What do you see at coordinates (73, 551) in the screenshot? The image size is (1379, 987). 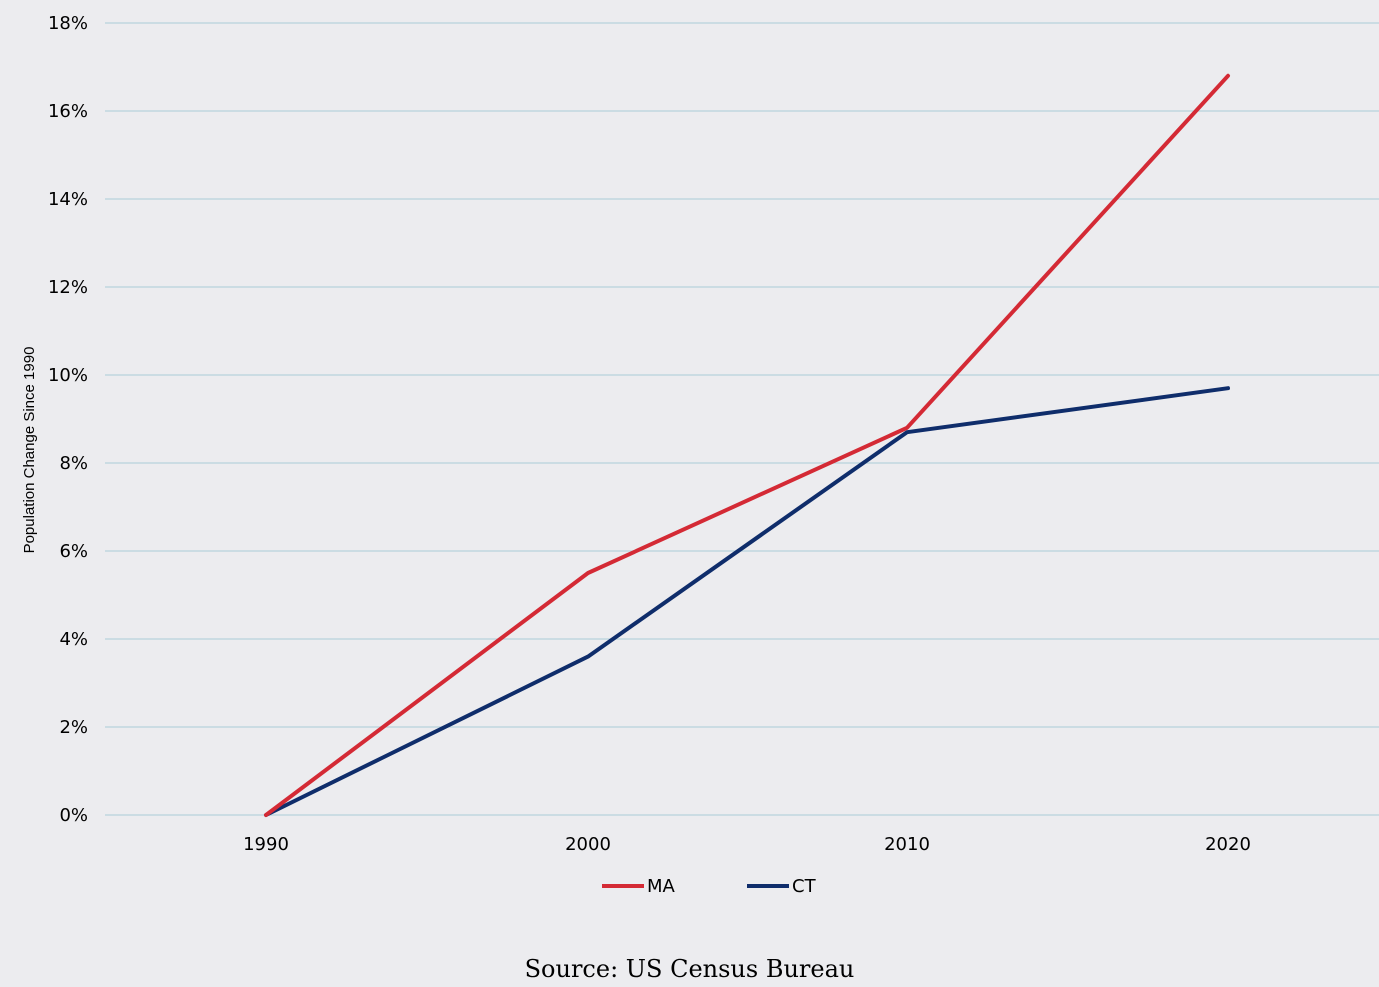 I see `y-tick-label: 6%` at bounding box center [73, 551].